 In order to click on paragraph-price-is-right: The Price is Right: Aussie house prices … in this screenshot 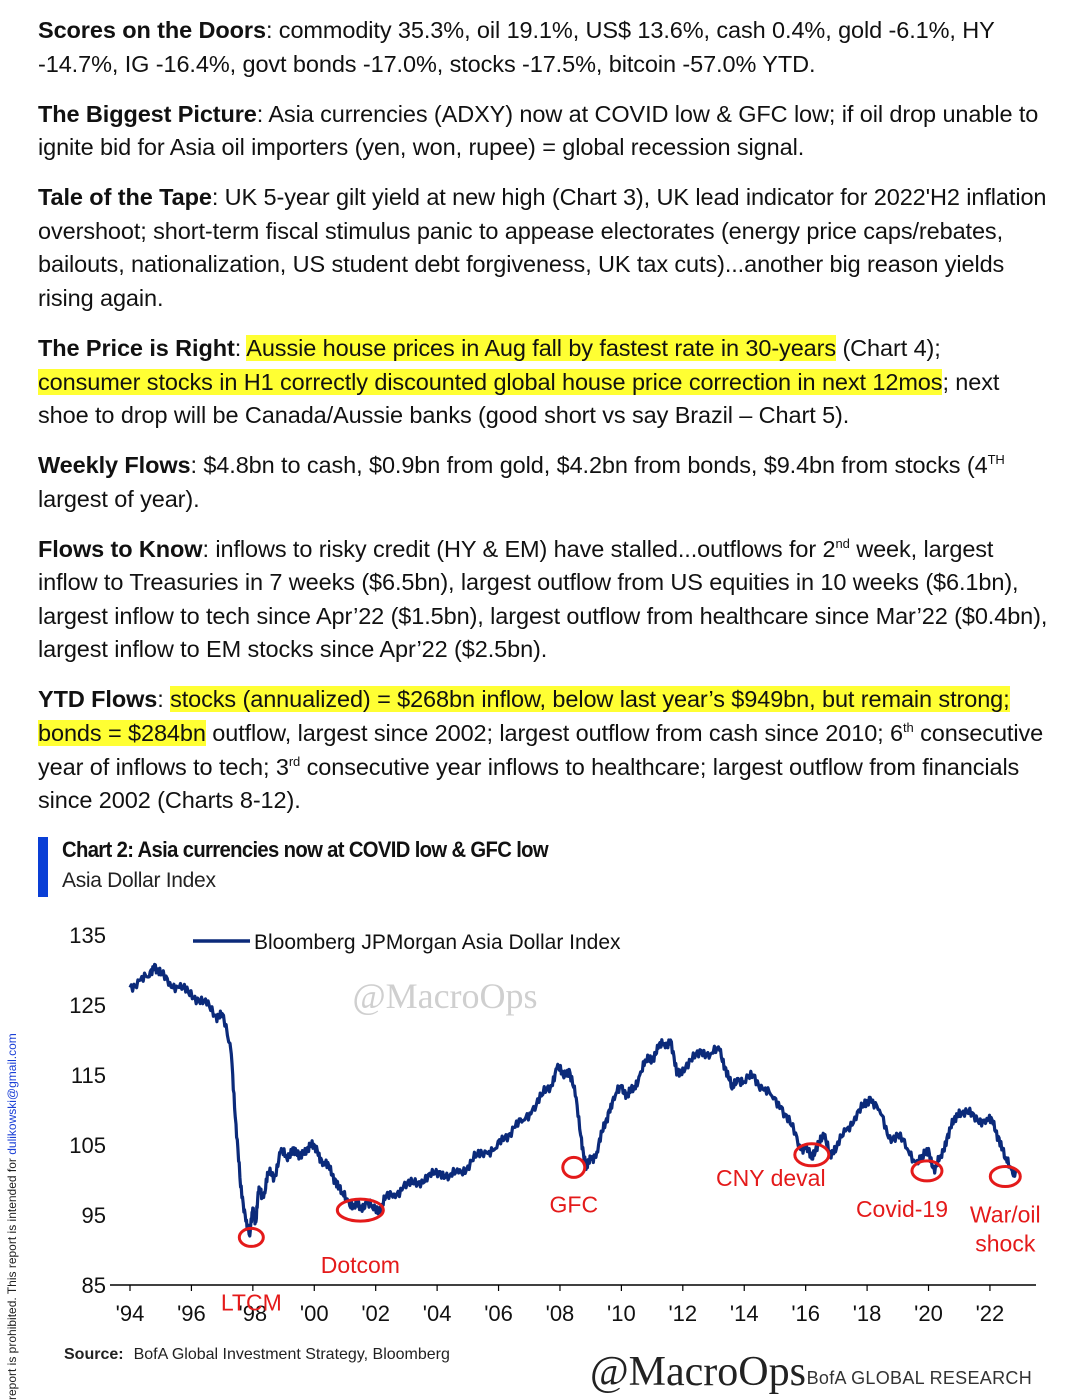, I will do `click(543, 382)`.